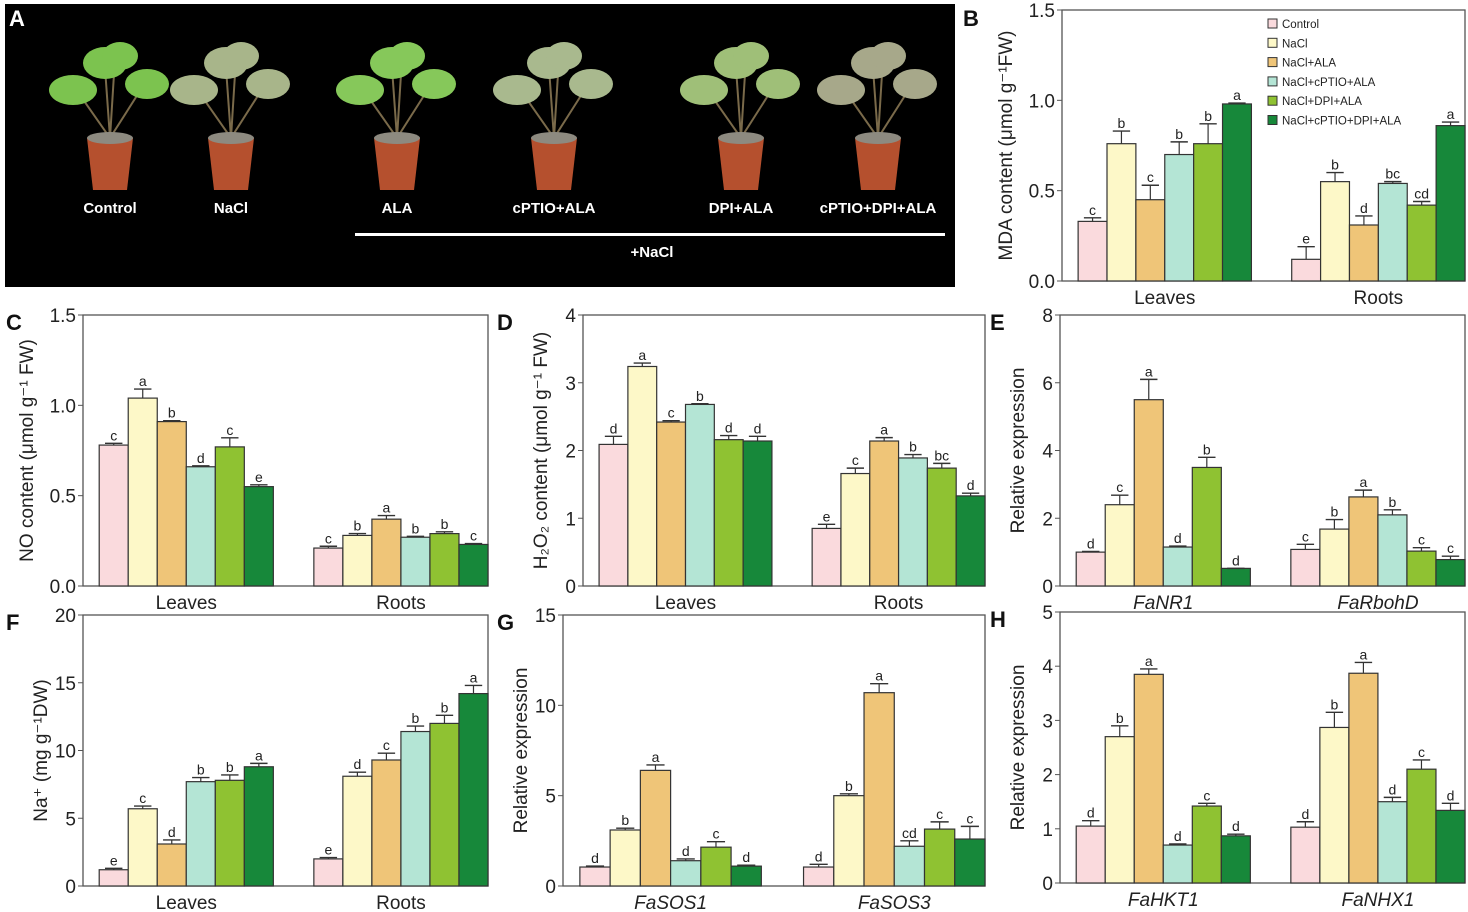  I want to click on x-category-label: Roots, so click(401, 603).